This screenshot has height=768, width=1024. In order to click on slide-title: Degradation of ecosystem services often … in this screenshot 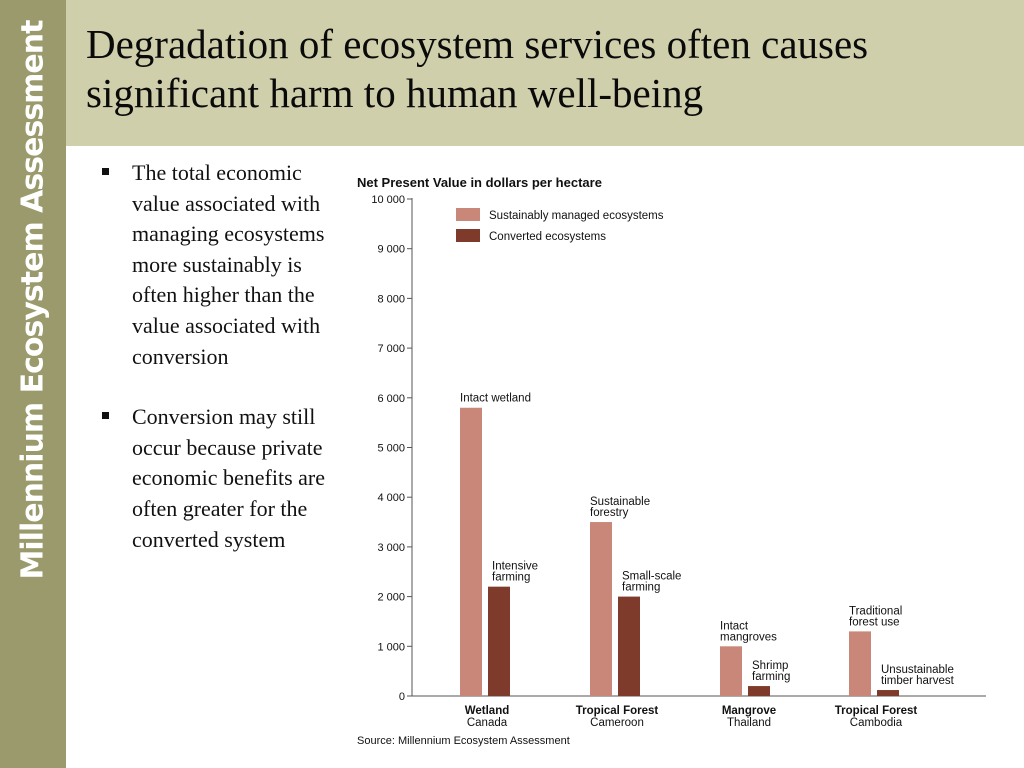, I will do `click(477, 68)`.